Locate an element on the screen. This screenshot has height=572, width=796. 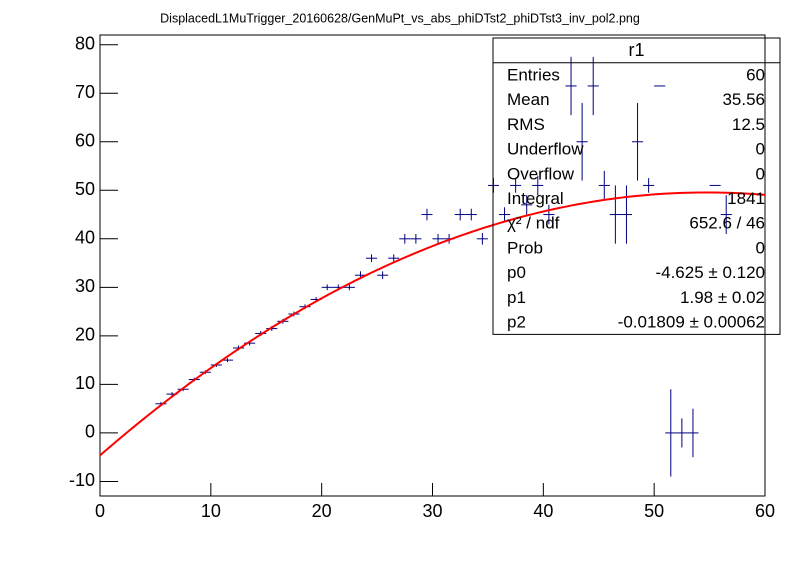
stats-value: 60 is located at coordinates (755, 75).